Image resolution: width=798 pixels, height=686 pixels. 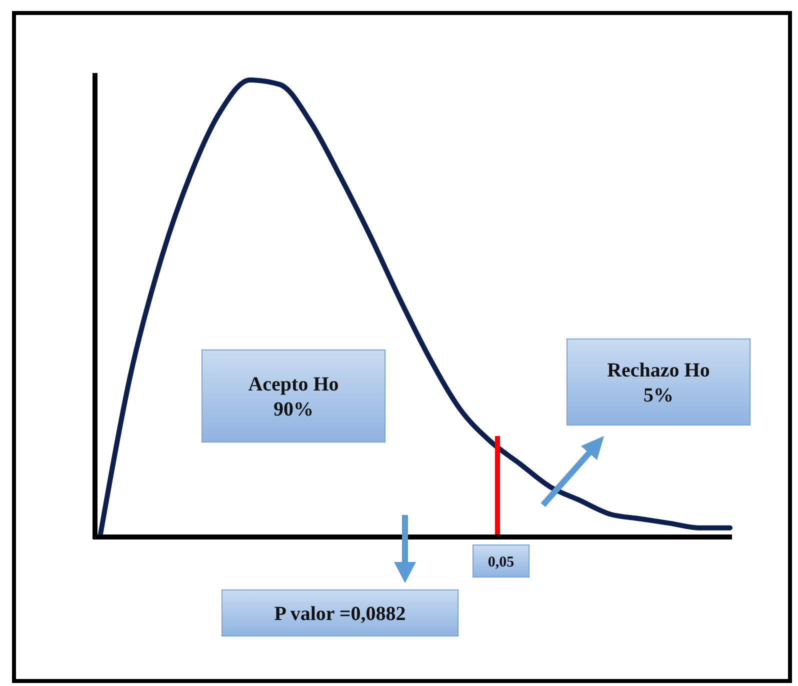 What do you see at coordinates (340, 614) in the screenshot?
I see `text: P valor =0,0882` at bounding box center [340, 614].